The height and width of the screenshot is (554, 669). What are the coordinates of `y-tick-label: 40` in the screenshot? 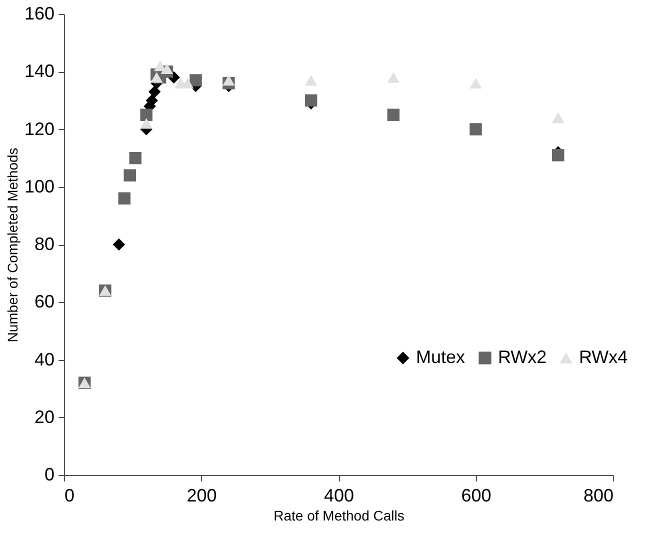 It's located at (44, 359).